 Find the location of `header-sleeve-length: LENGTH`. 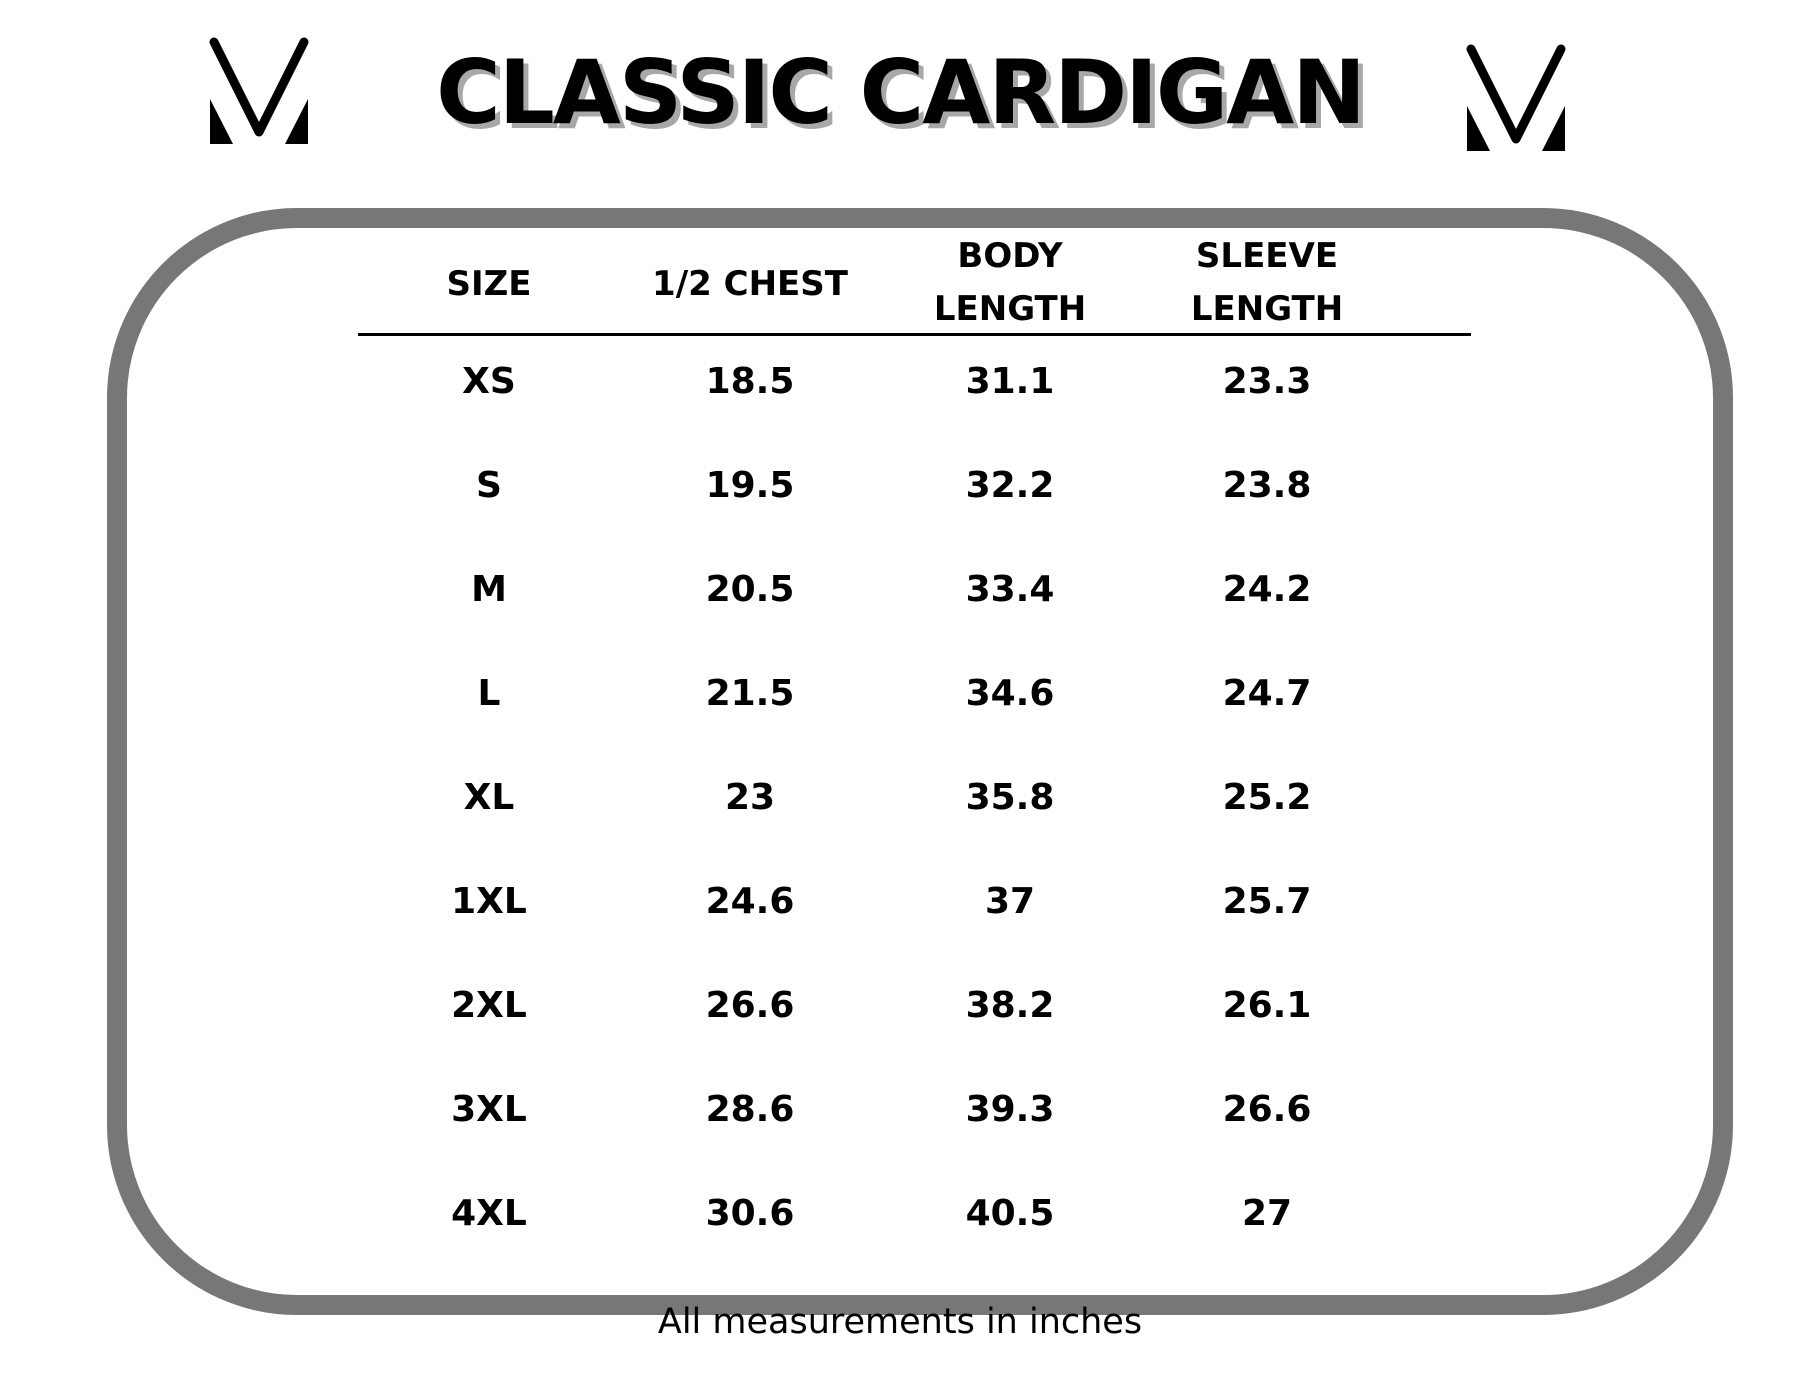

header-sleeve-length: LENGTH is located at coordinates (1267, 309).